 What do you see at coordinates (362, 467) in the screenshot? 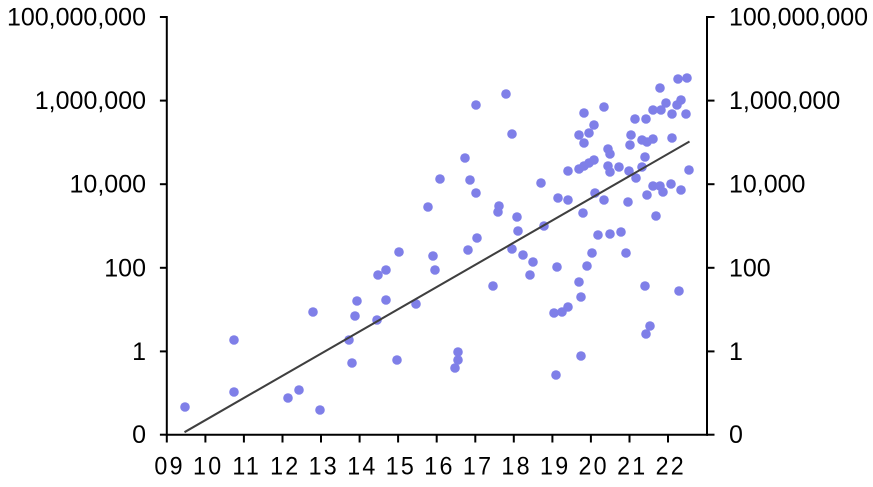
I see `svg-text: 14` at bounding box center [362, 467].